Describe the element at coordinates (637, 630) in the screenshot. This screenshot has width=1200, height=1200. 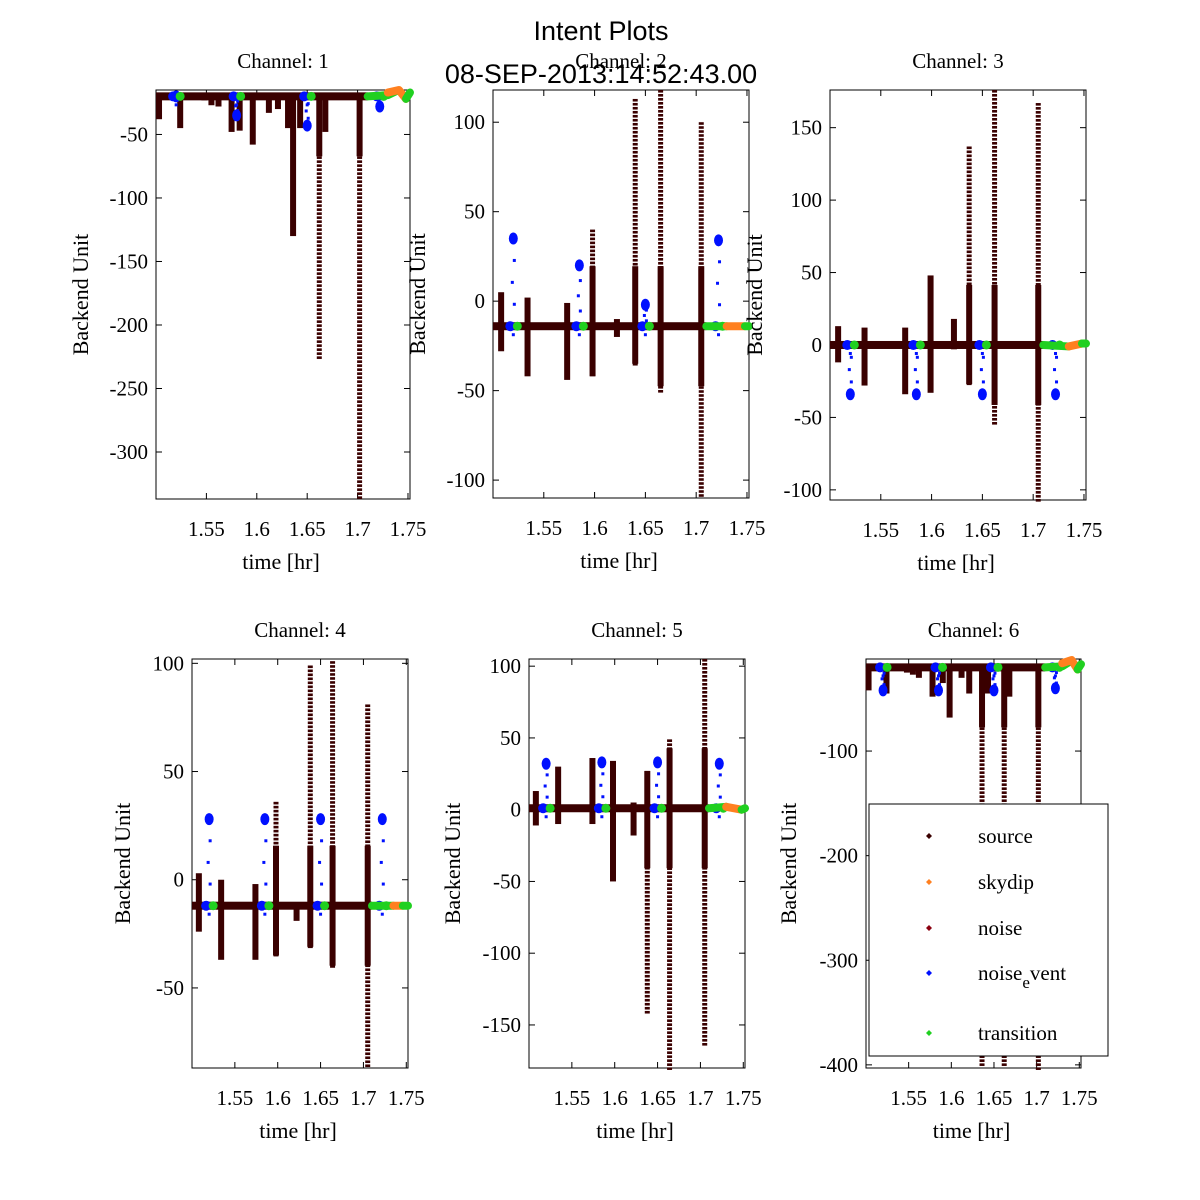
I see `panel-title: Channel: 5` at that location.